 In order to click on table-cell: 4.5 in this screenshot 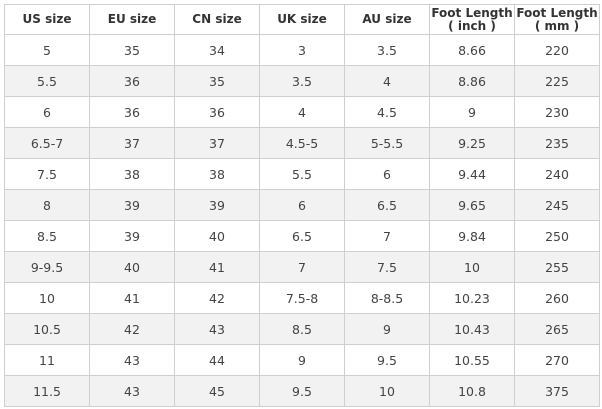, I will do `click(387, 112)`.